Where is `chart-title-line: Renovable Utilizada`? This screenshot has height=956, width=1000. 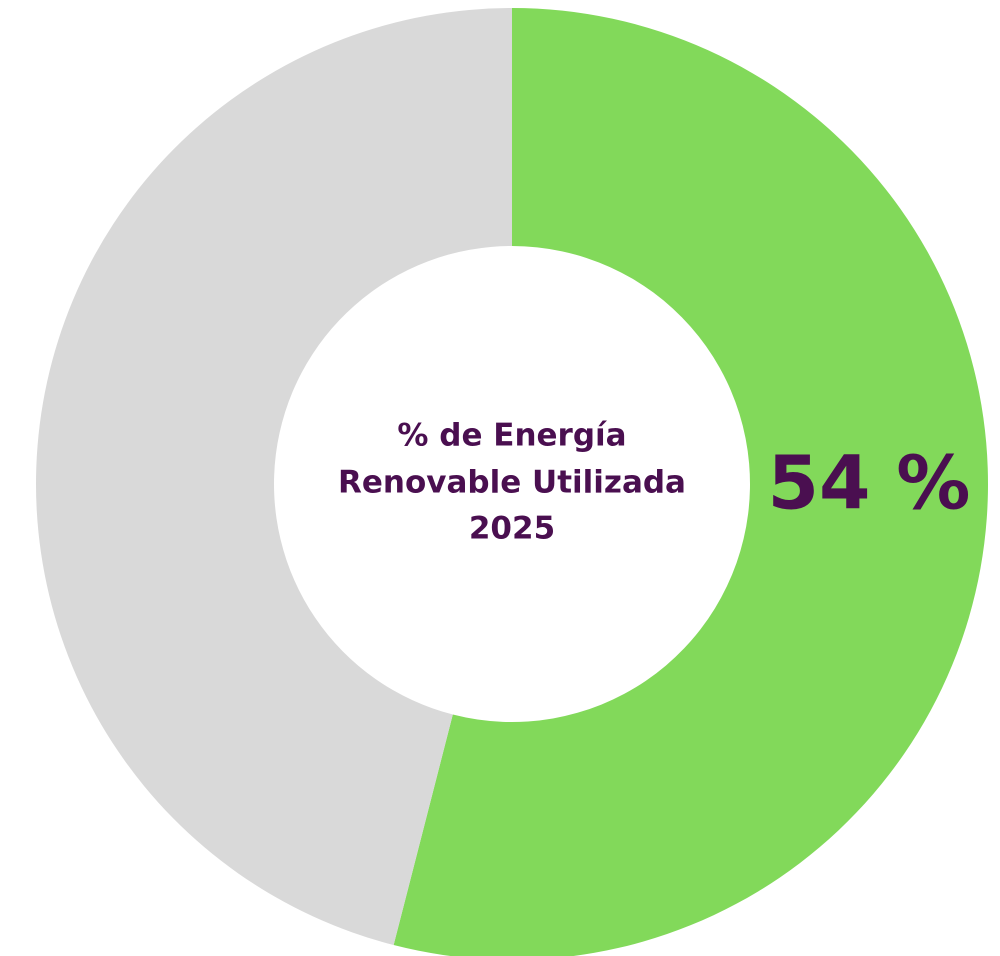
chart-title-line: Renovable Utilizada is located at coordinates (512, 483).